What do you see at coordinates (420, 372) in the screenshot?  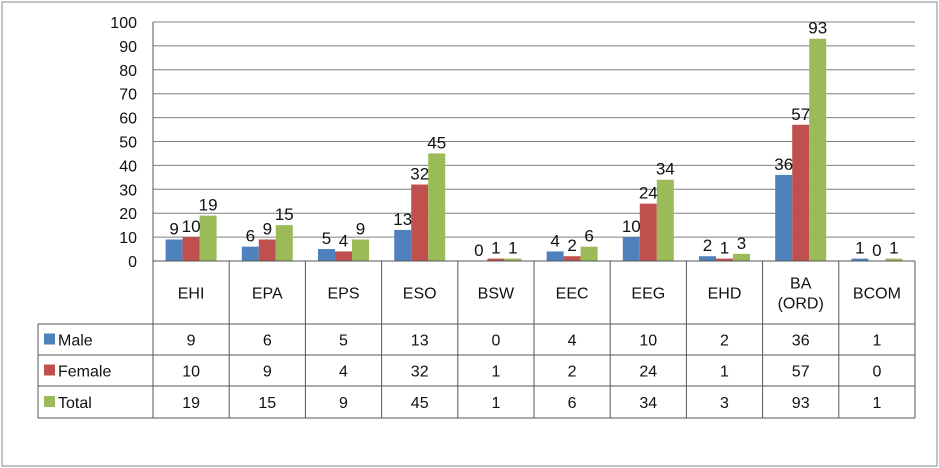 I see `table-cell: 32` at bounding box center [420, 372].